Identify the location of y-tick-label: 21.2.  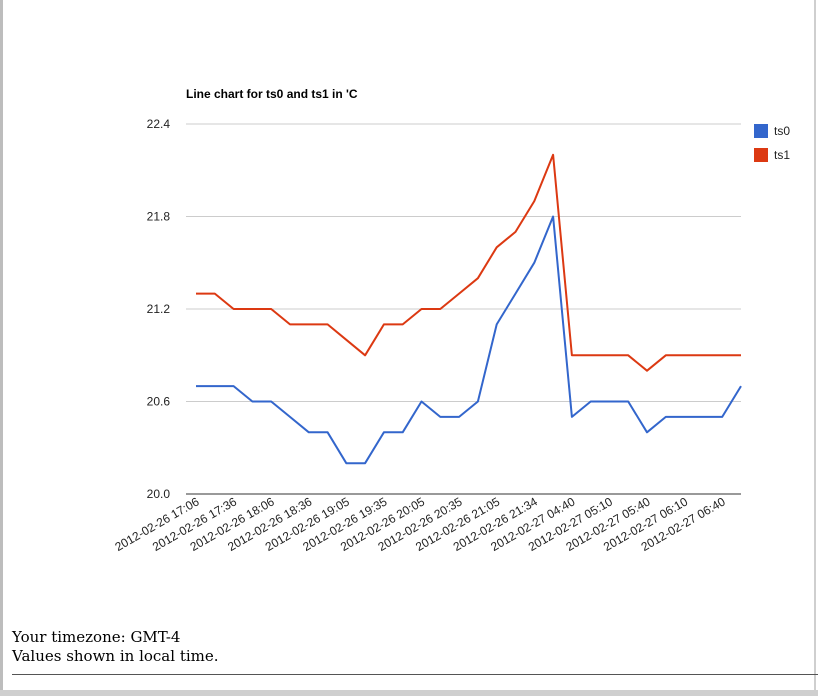
(159, 309).